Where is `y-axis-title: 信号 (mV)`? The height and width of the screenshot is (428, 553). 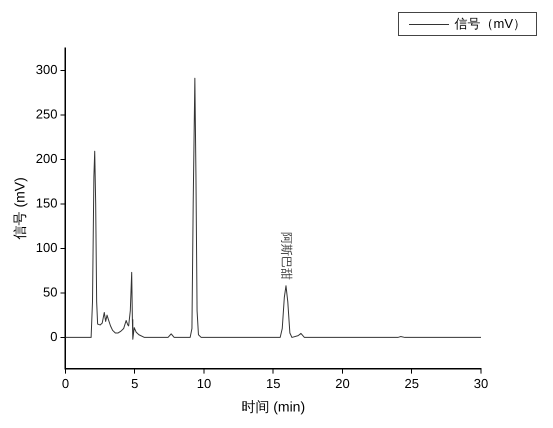 y-axis-title: 信号 (mV) is located at coordinates (19, 208).